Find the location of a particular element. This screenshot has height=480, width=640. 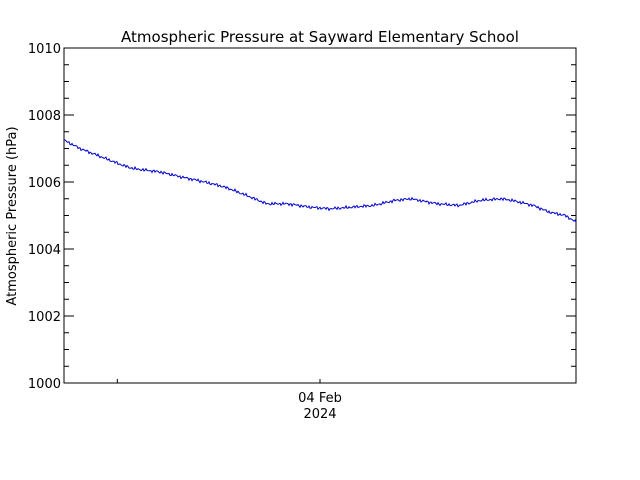

y-tick-label: 1010 is located at coordinates (44, 49).